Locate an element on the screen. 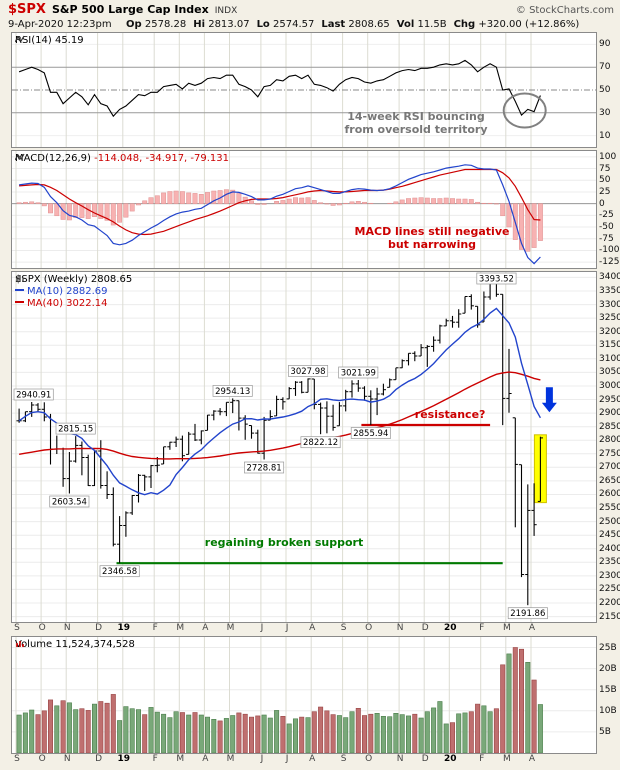 This screenshot has height=770, width=620. axis-tick-label: 3100 is located at coordinates (609, 358).